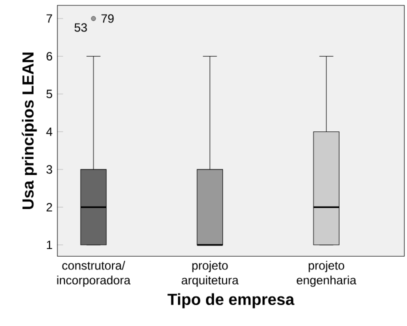 Image resolution: width=407 pixels, height=326 pixels. Describe the element at coordinates (210, 274) in the screenshot. I see `x-tick-label: projeto arquitetura` at that location.